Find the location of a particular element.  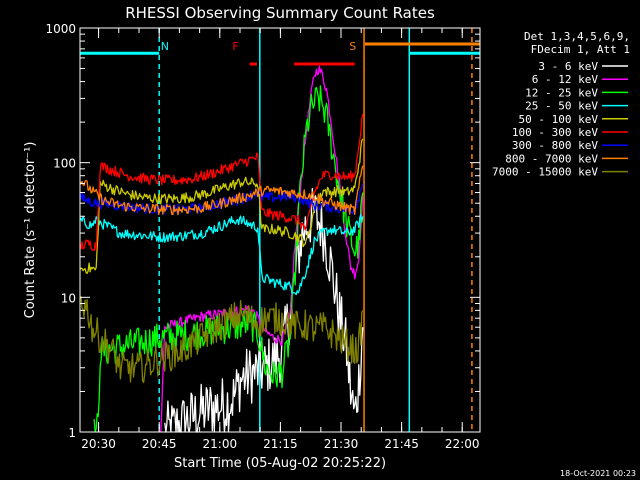

annotation-n: N is located at coordinates (165, 46).